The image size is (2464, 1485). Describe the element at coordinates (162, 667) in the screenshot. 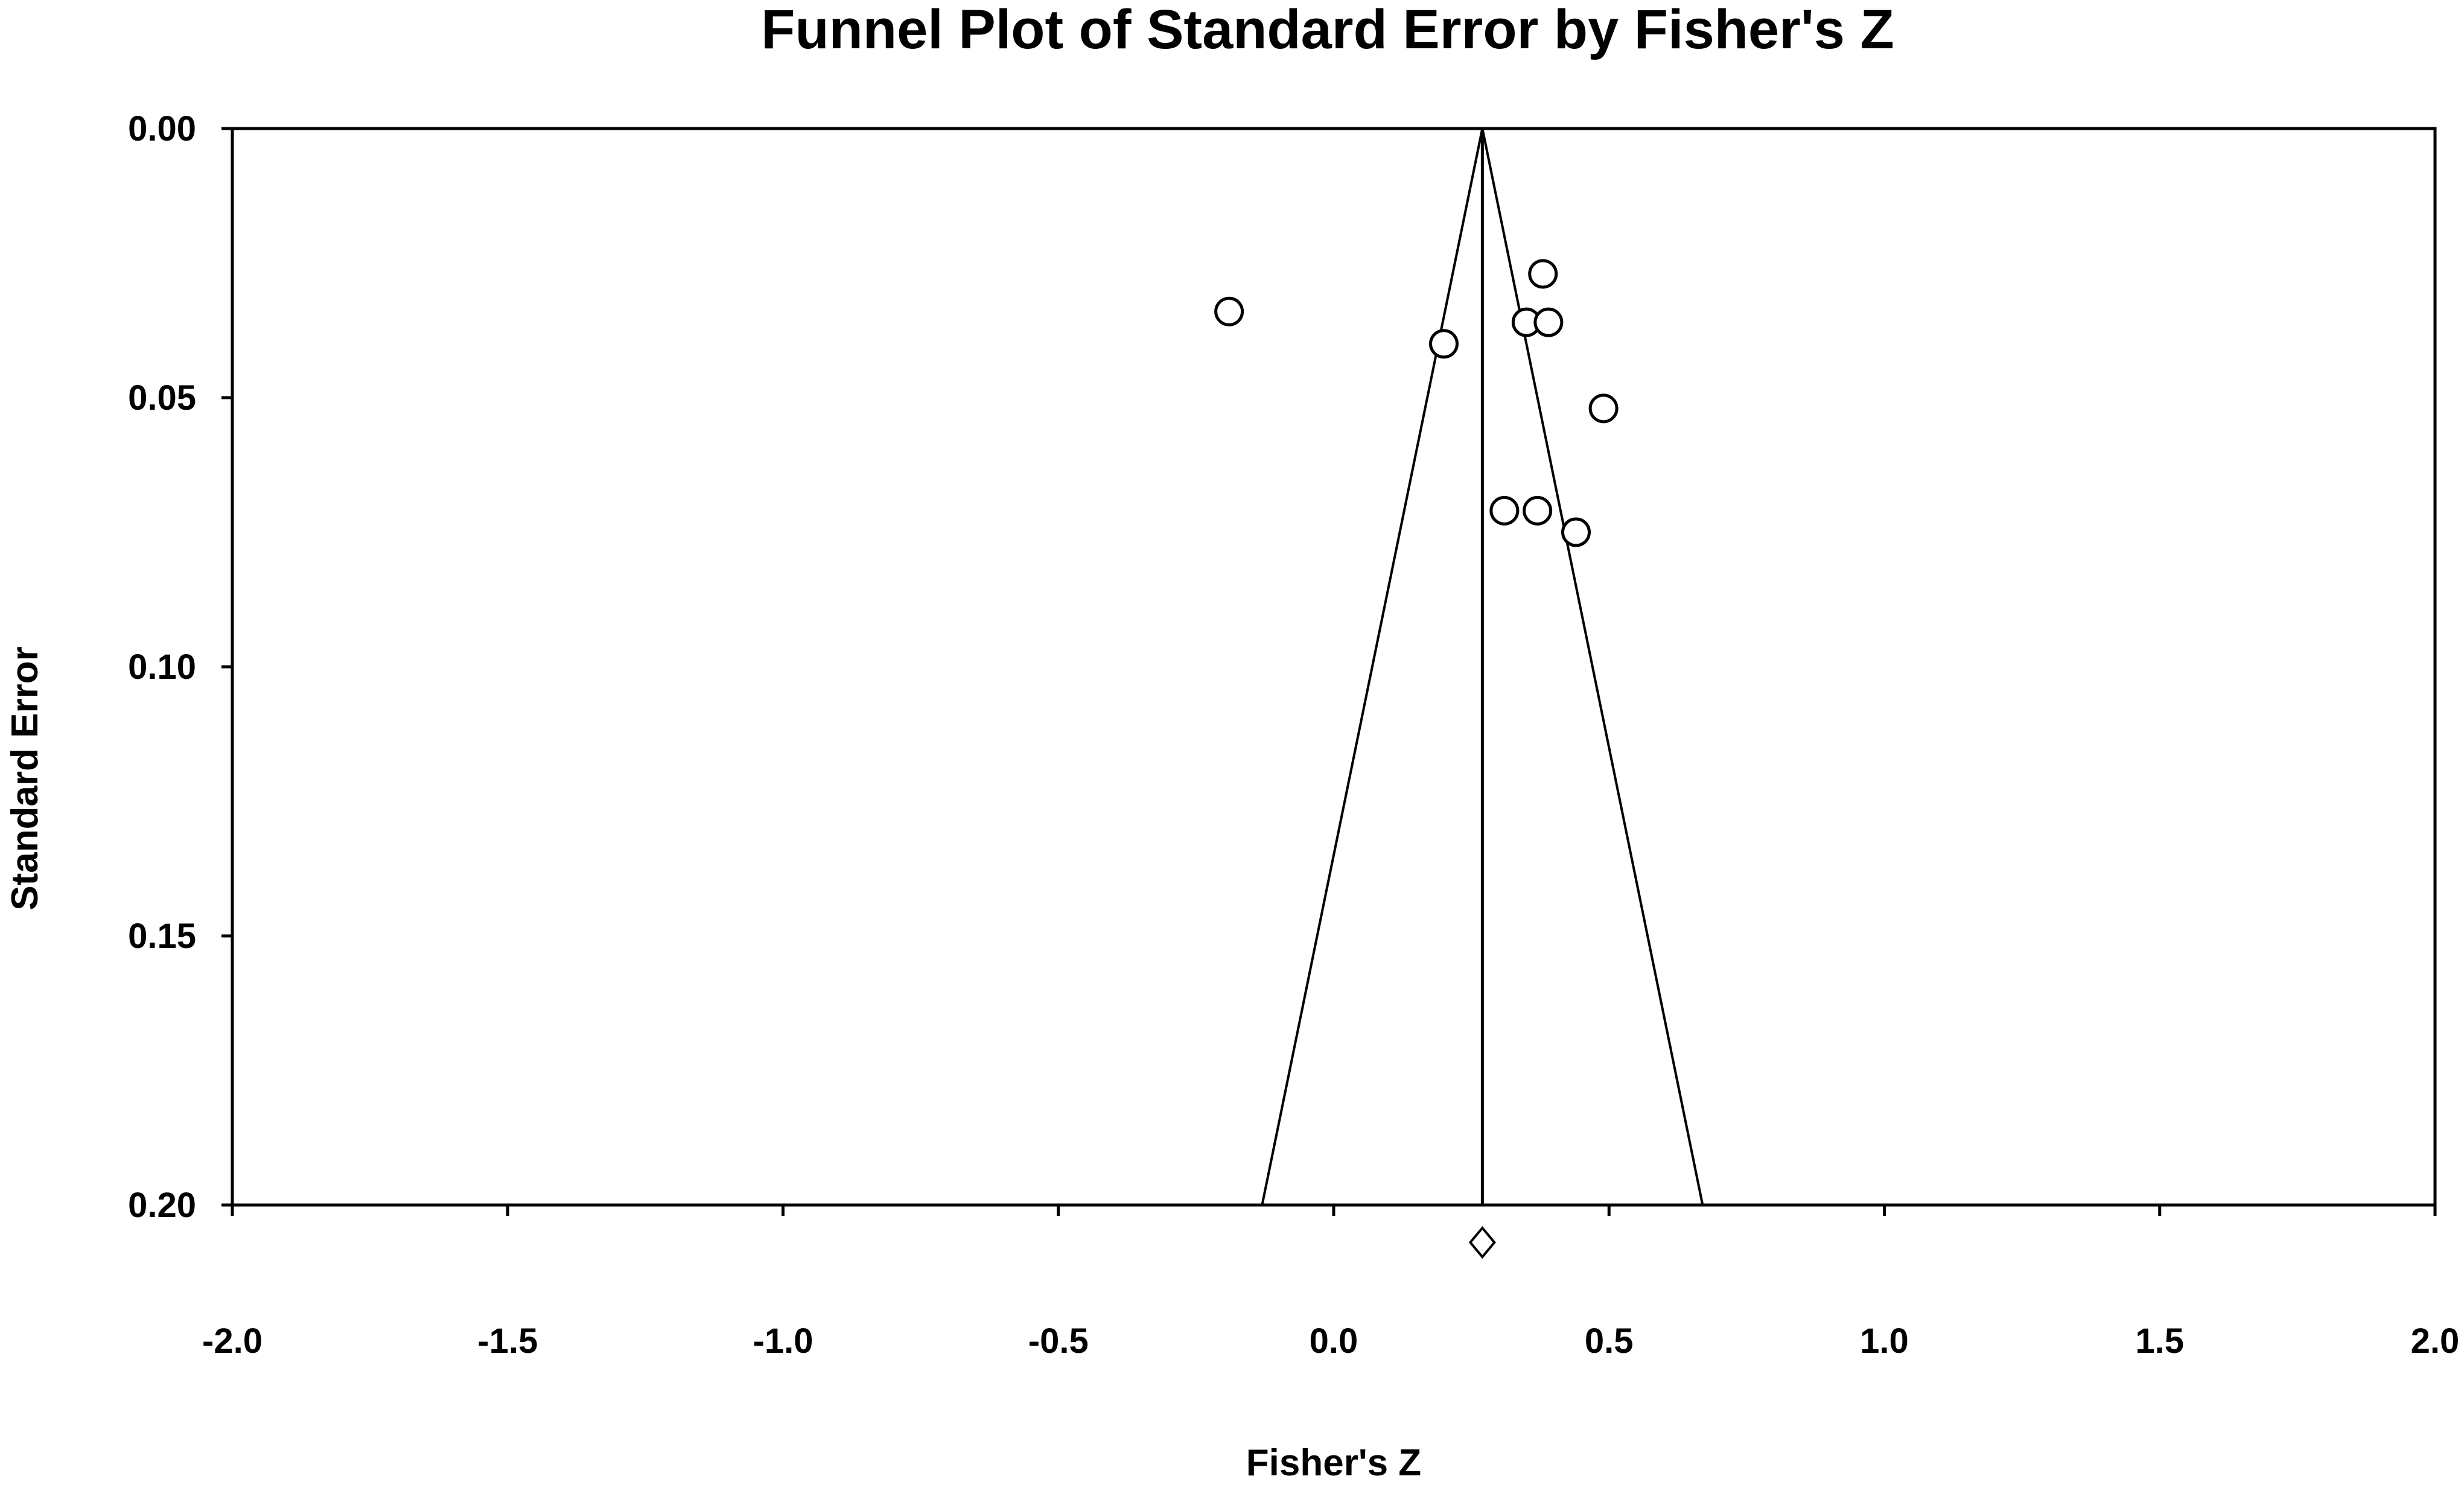

I see `y-tick-label: 0.10` at that location.